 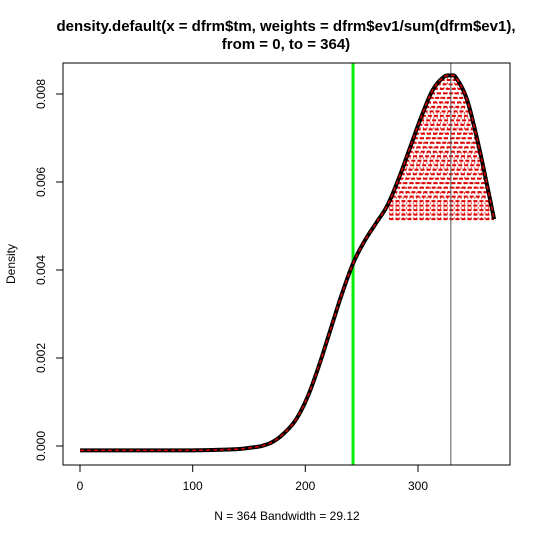 I want to click on y-axis: 0.000 0.002 0.004 0.006 0.008, so click(x=49, y=270).